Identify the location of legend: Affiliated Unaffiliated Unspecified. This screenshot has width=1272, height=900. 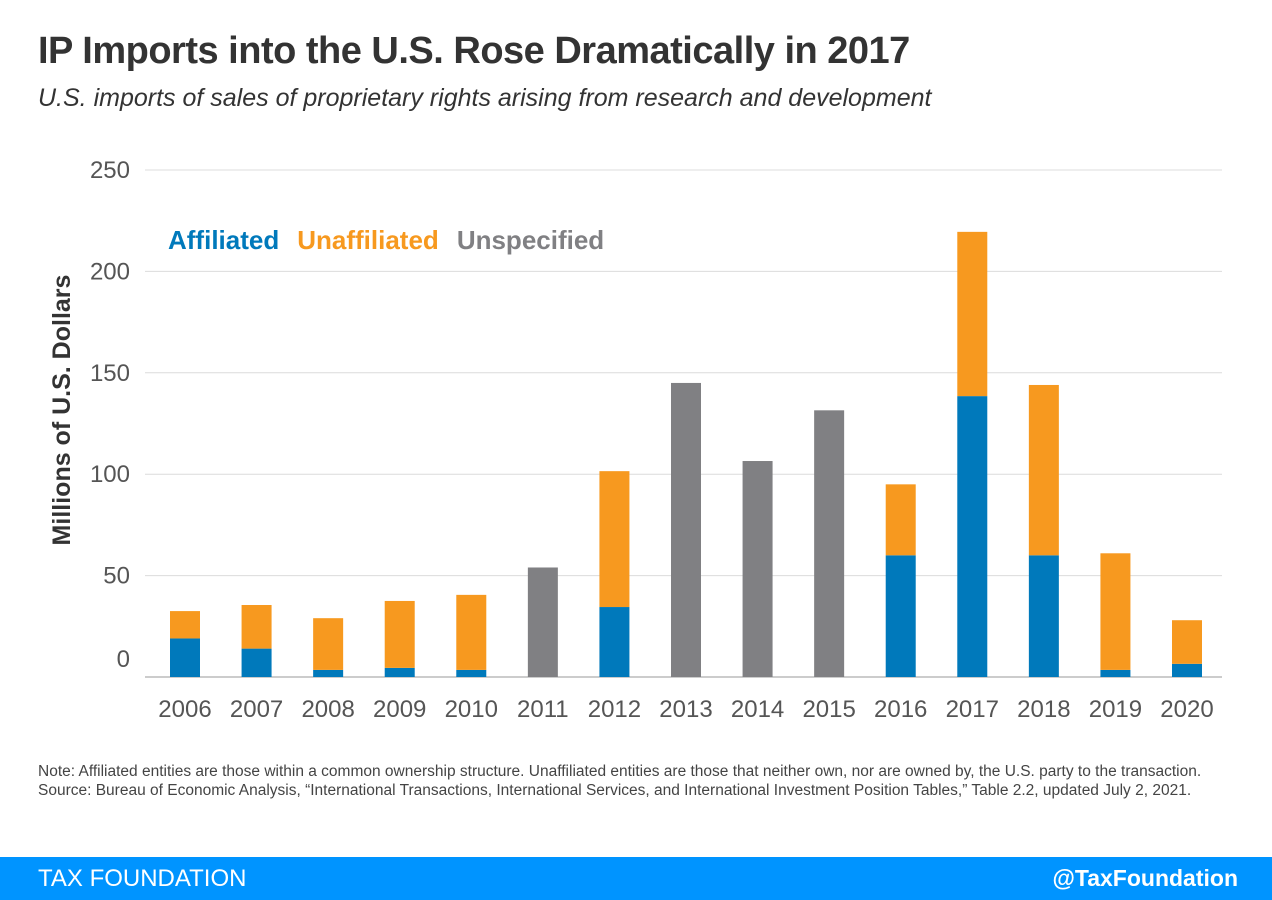
(386, 240).